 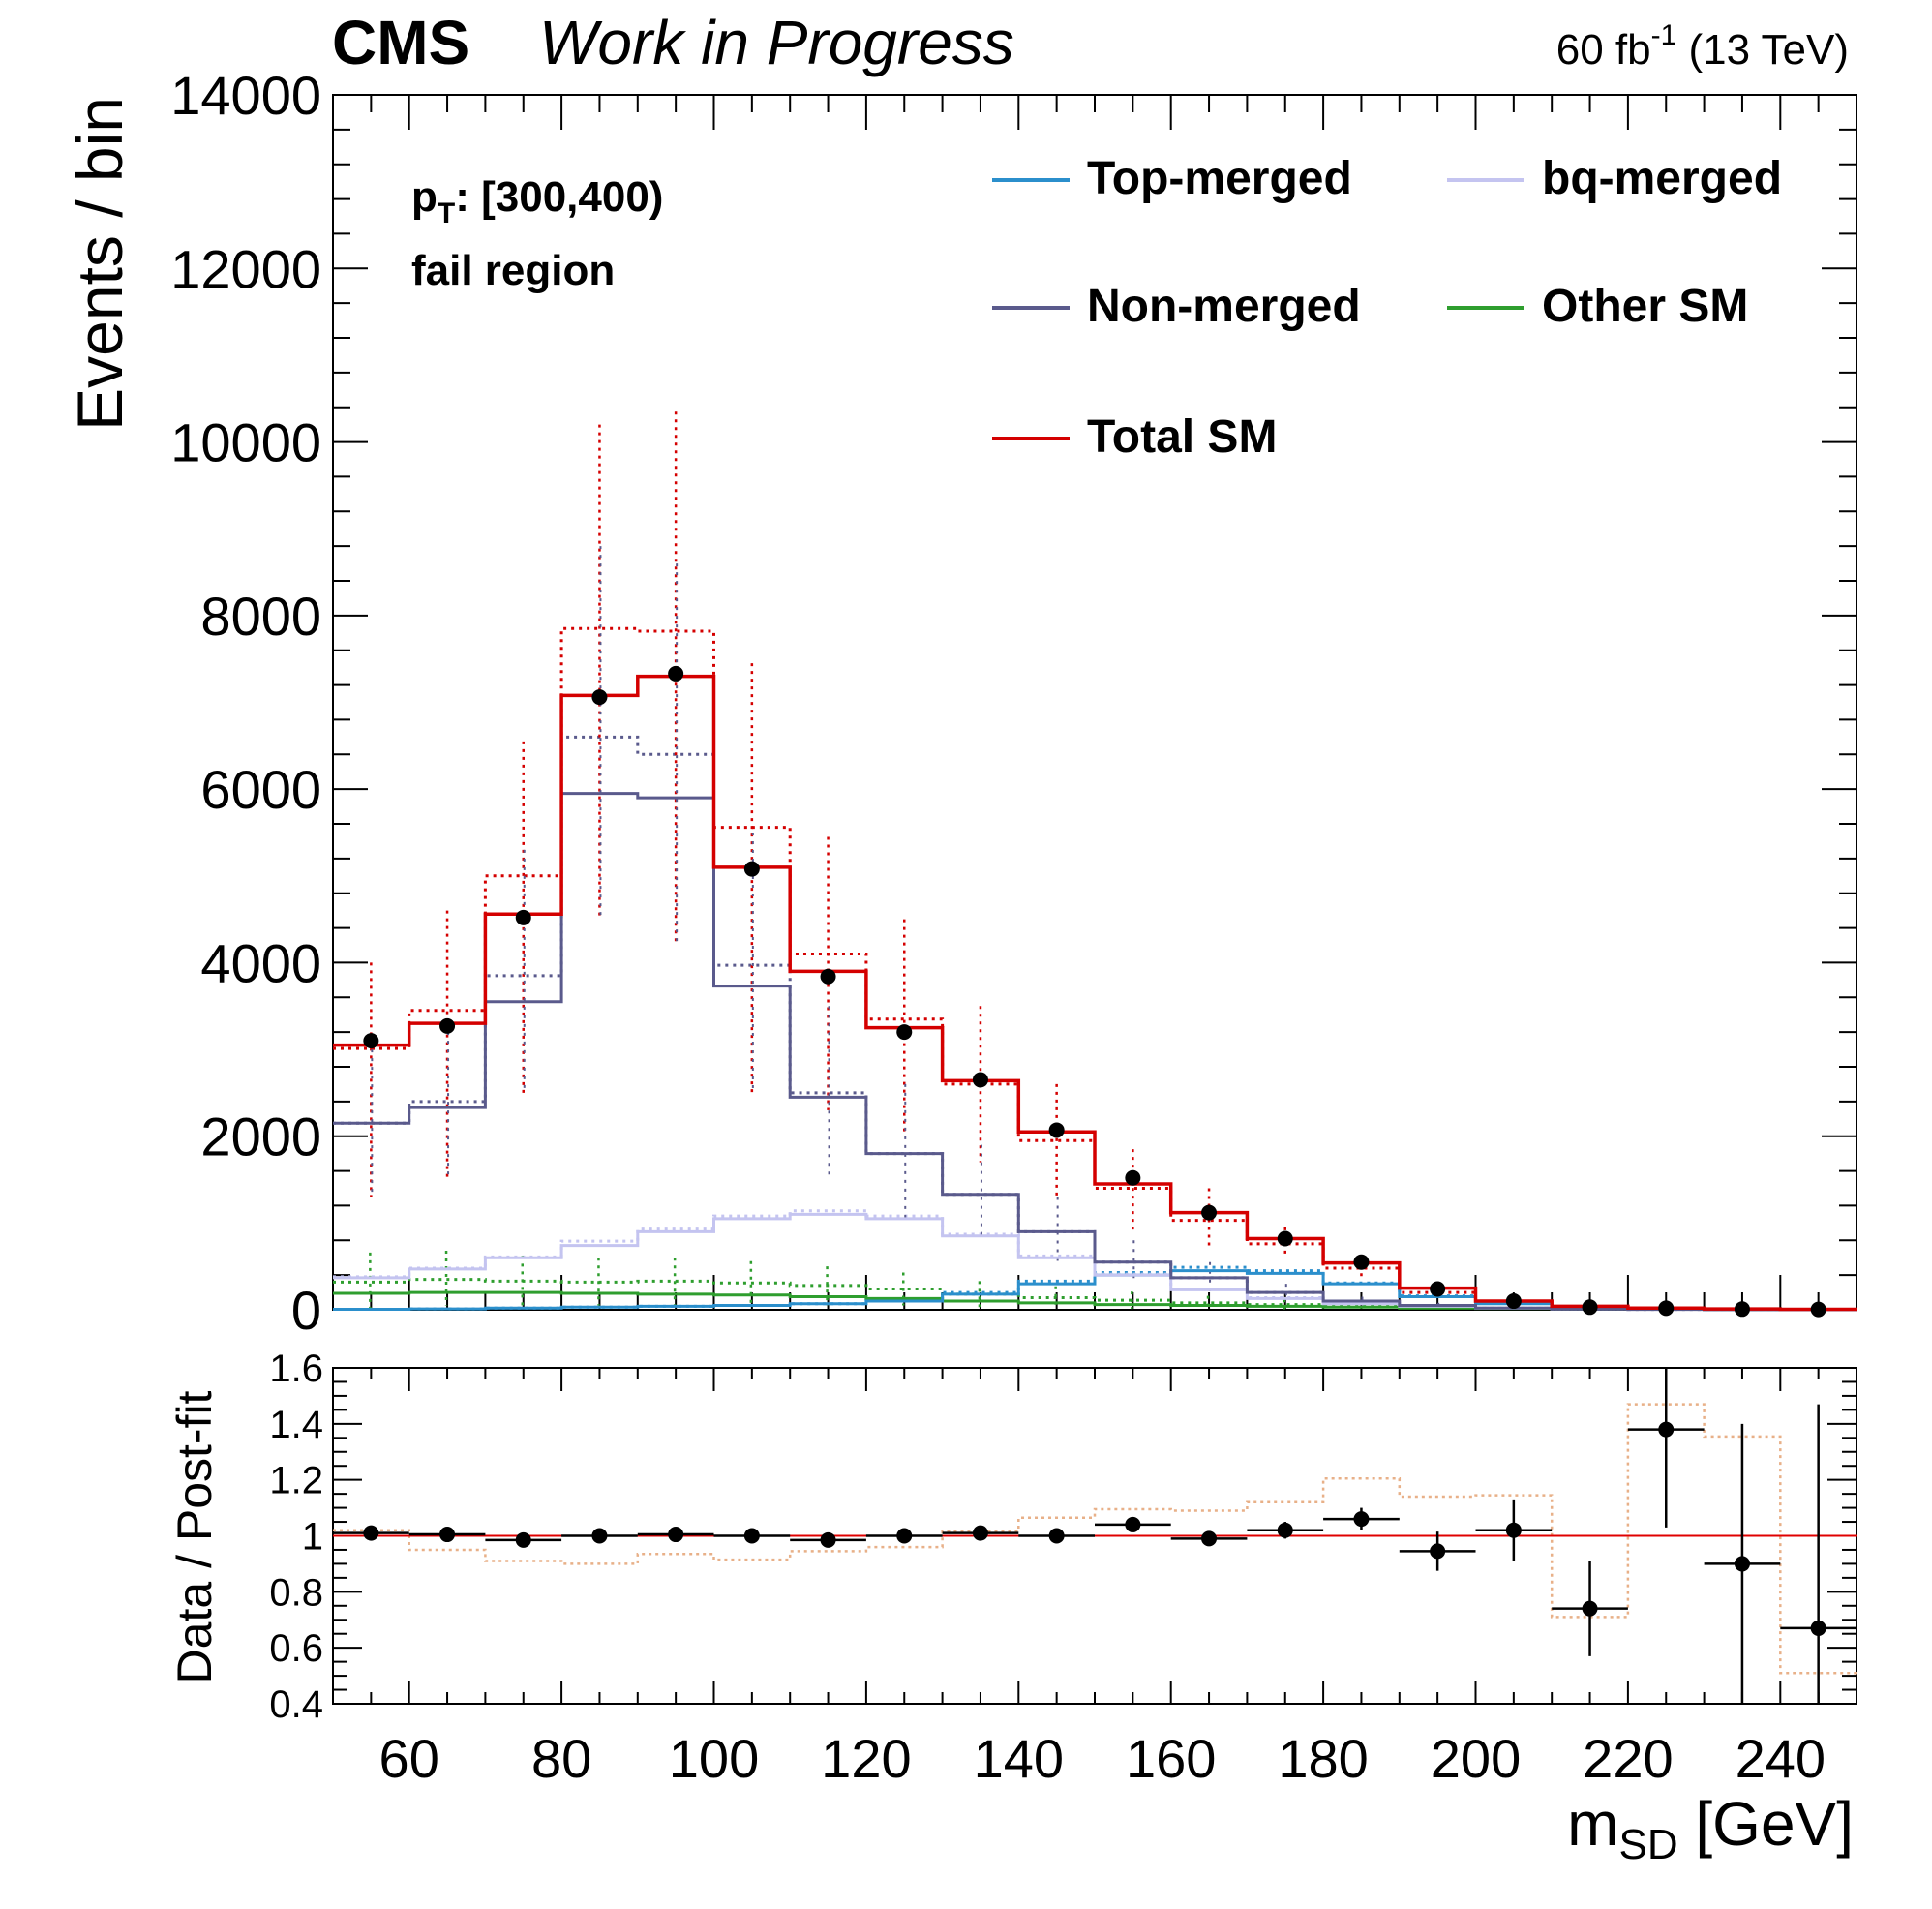 I want to click on experiment-label: CMS, so click(x=400, y=42).